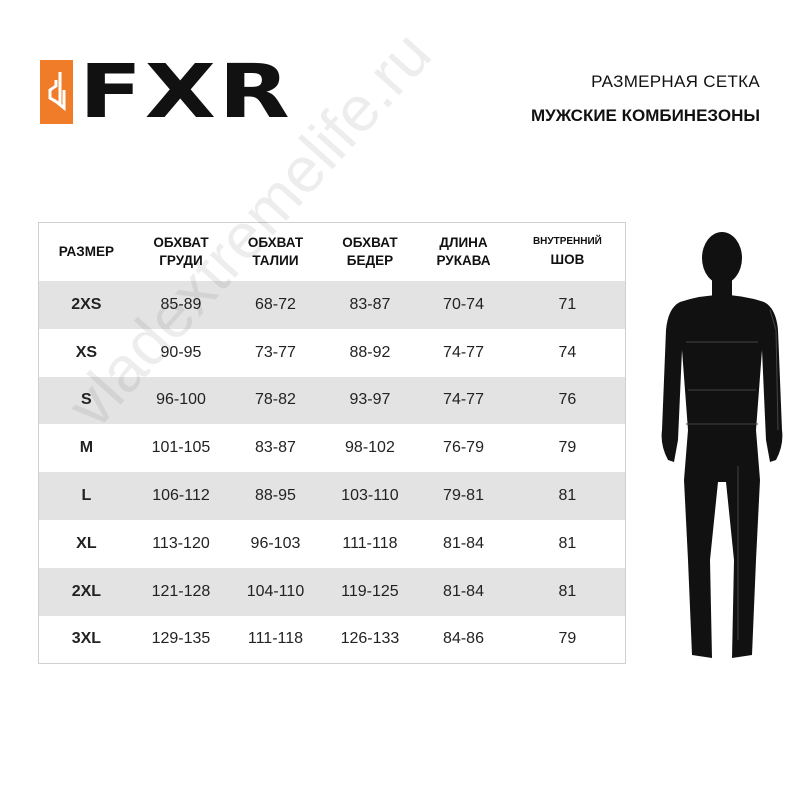  Describe the element at coordinates (463, 305) in the screenshot. I see `cell-sleeve: 70-74` at that location.